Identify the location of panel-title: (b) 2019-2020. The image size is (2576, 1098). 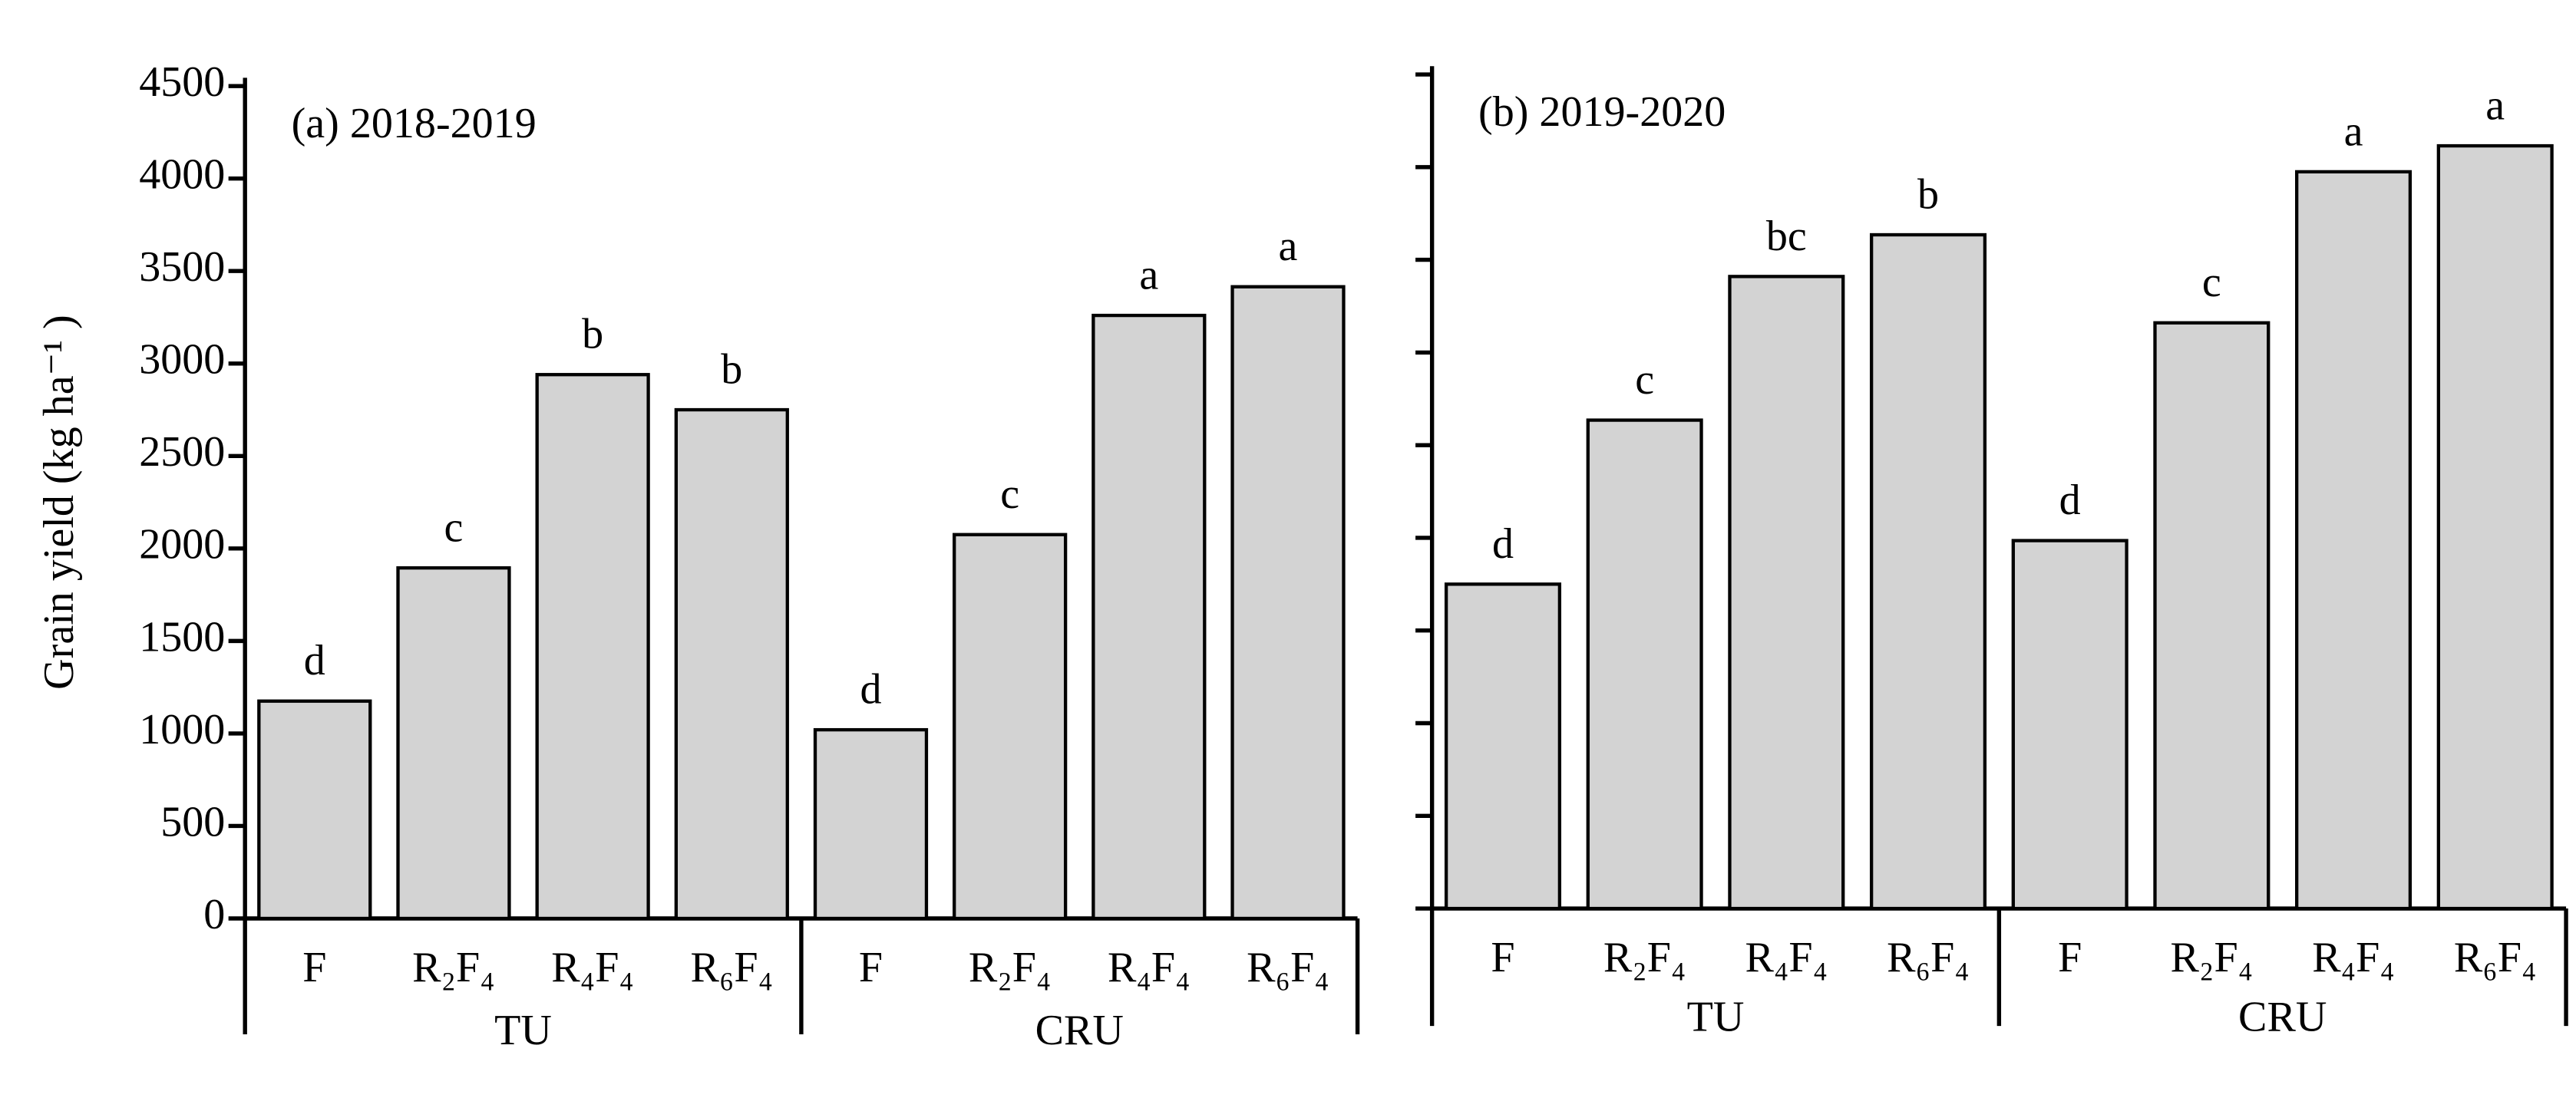
(1602, 112).